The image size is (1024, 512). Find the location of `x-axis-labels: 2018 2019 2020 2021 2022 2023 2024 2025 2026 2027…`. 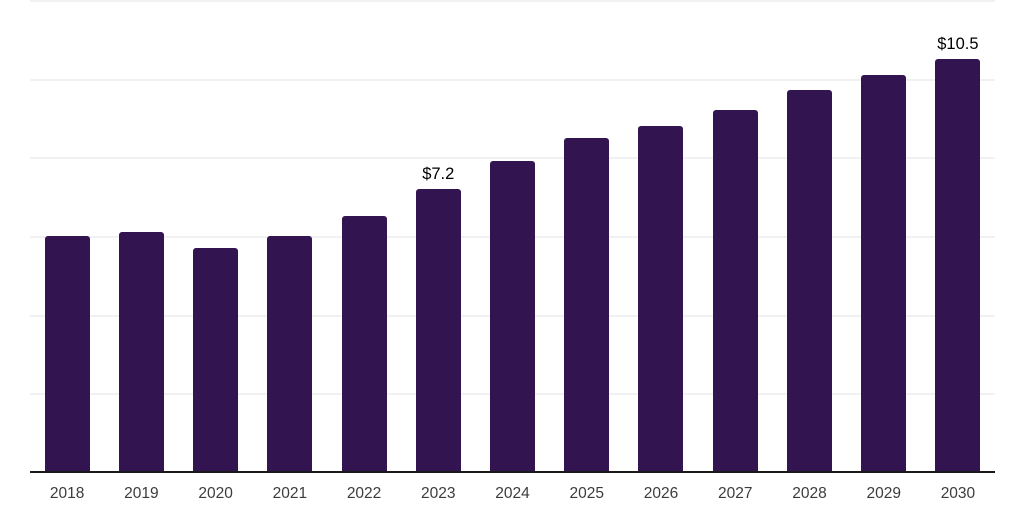

x-axis-labels: 2018 2019 2020 2021 2022 2023 2024 2025 2026 2027… is located at coordinates (512, 496).